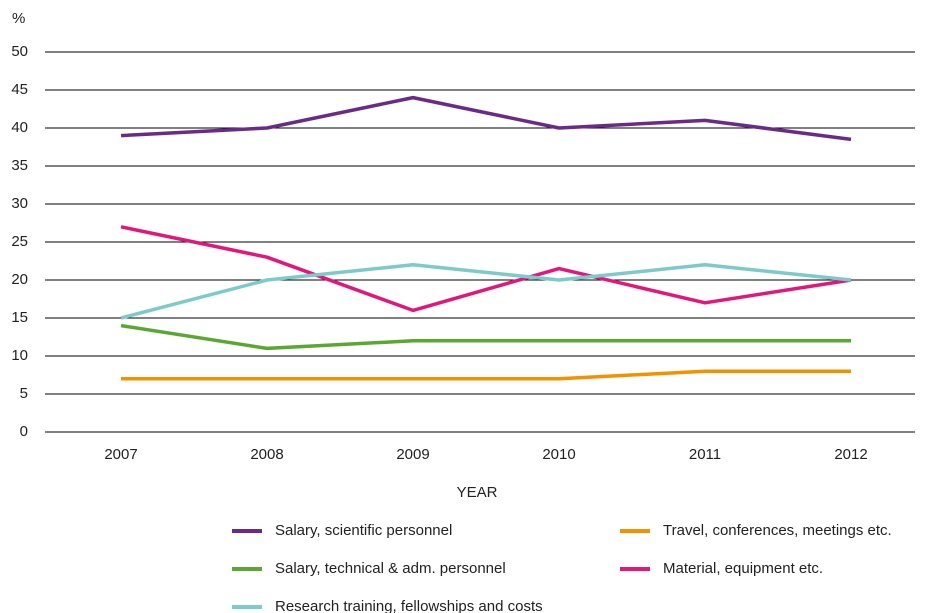  I want to click on y-tick-label: 45, so click(19, 89).